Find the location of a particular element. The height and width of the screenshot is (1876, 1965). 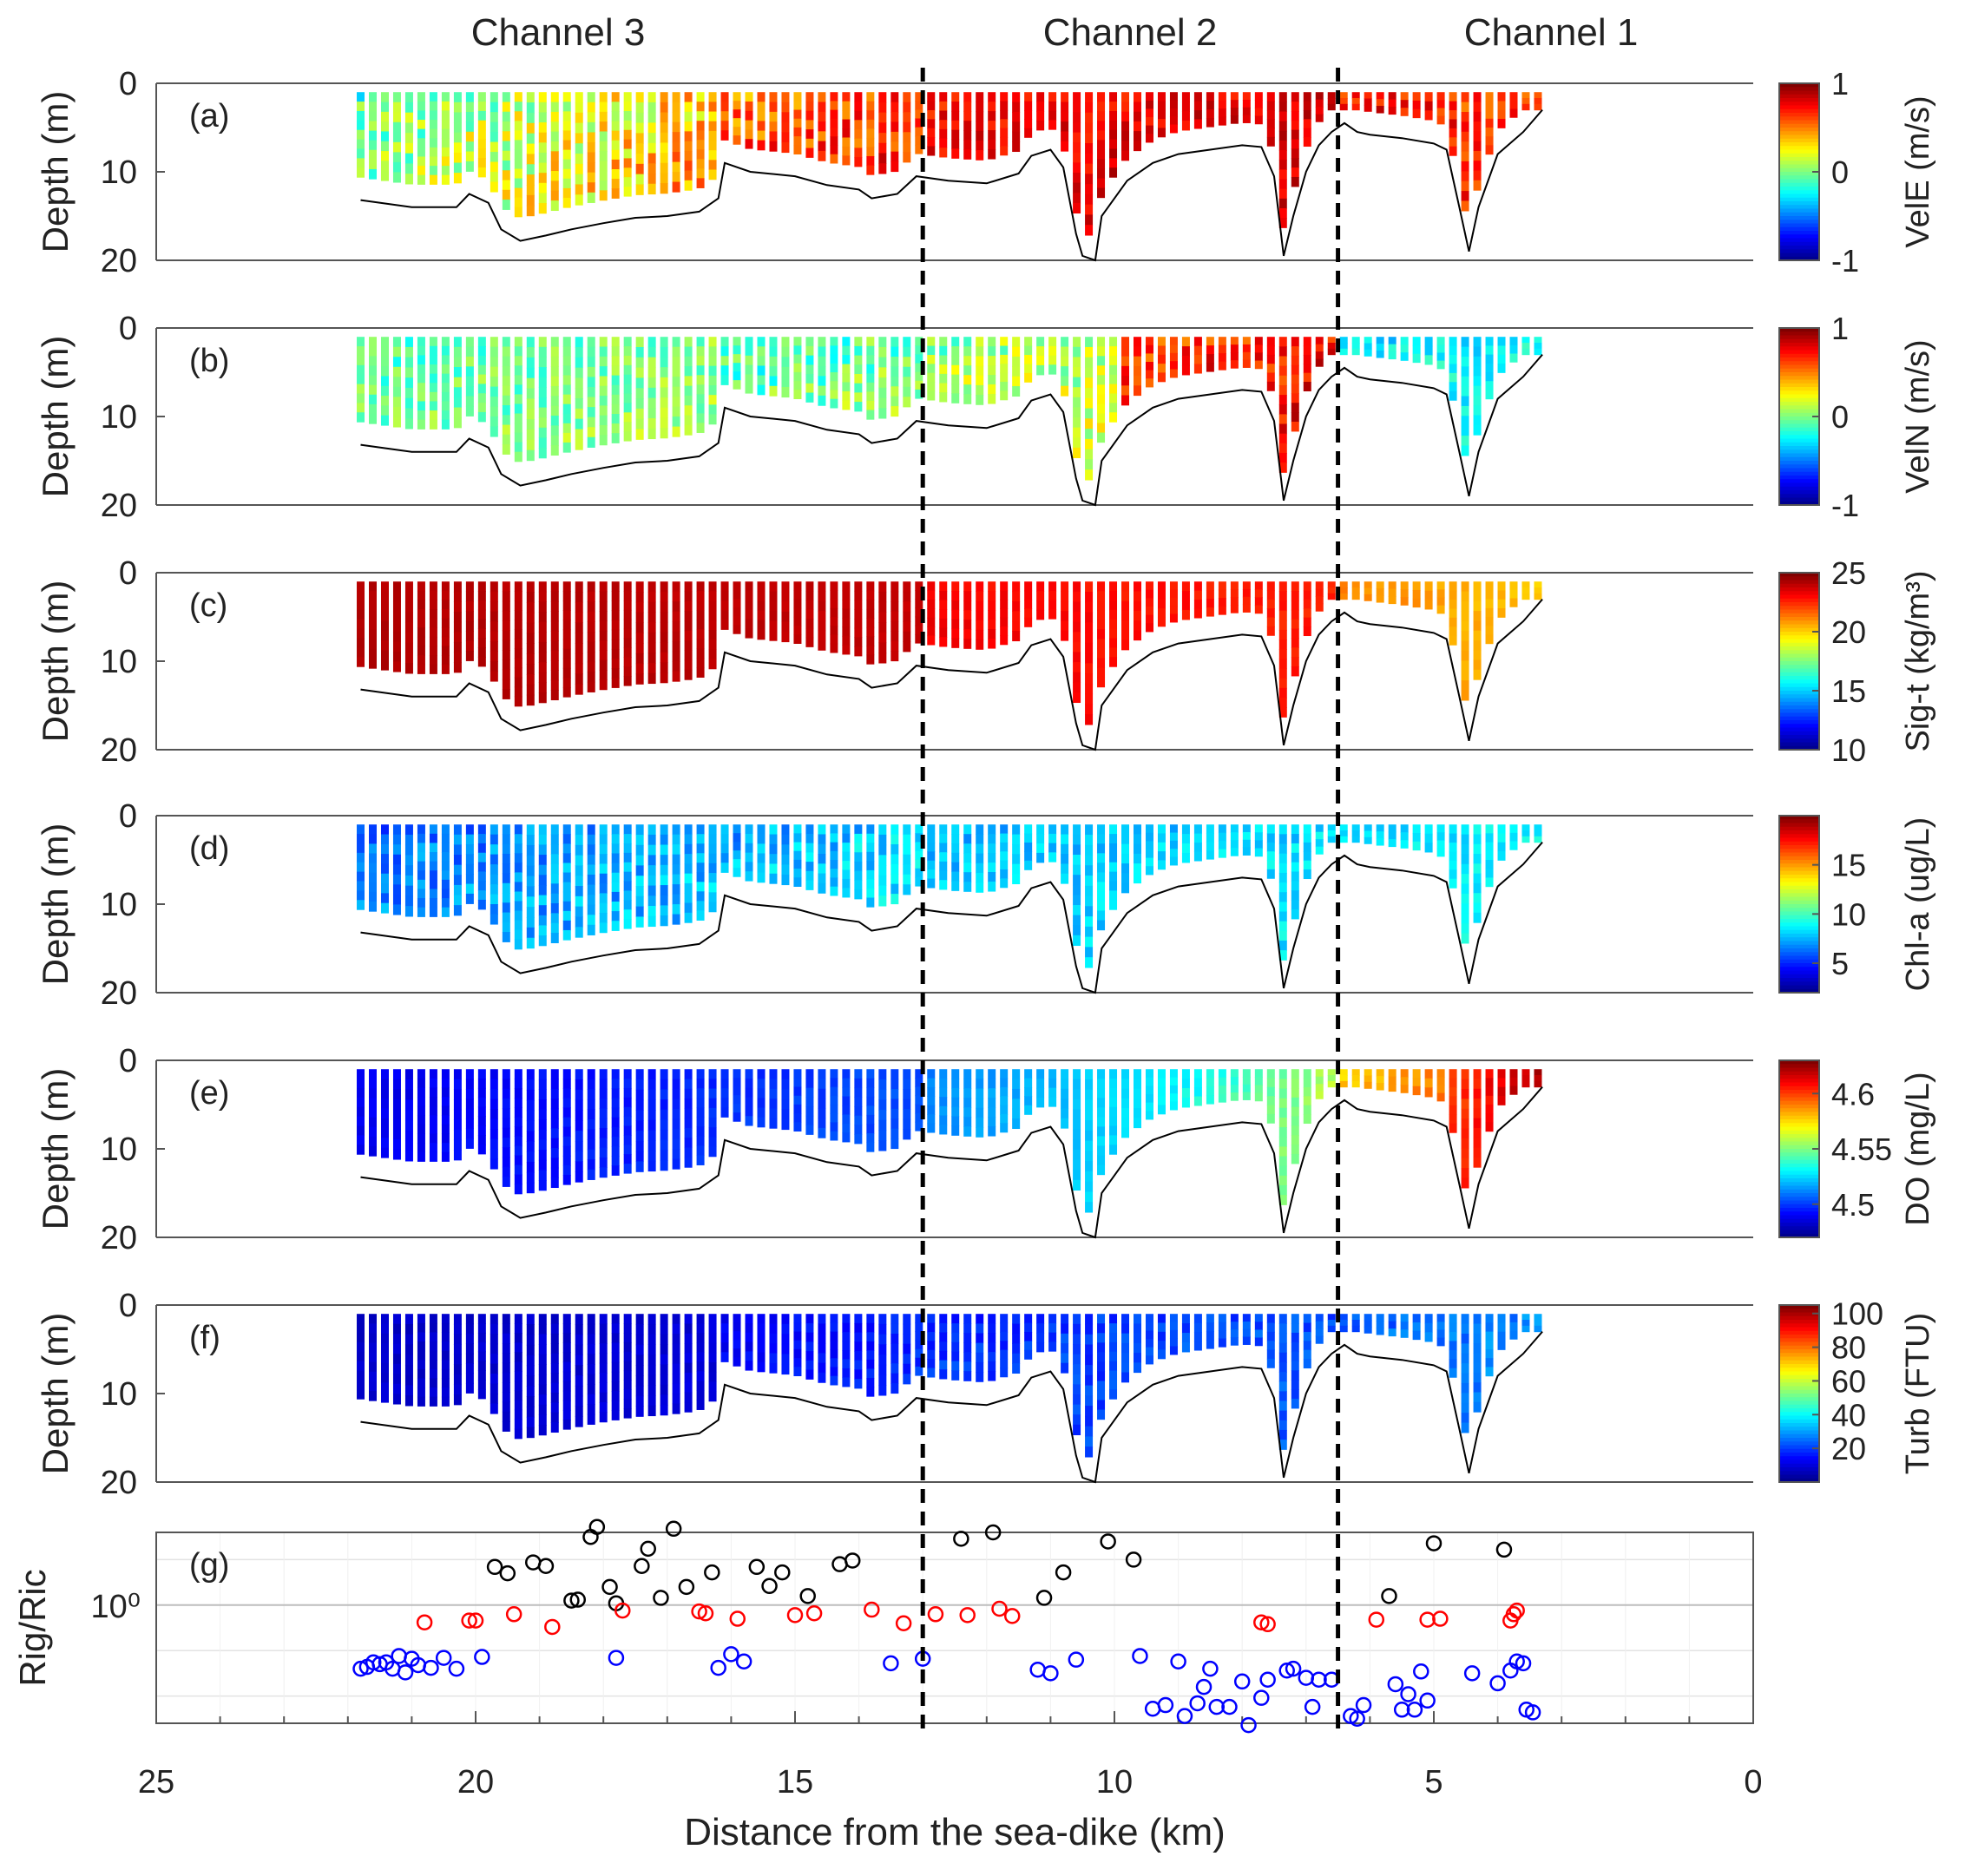

data-point-red is located at coordinates (1516, 1610).